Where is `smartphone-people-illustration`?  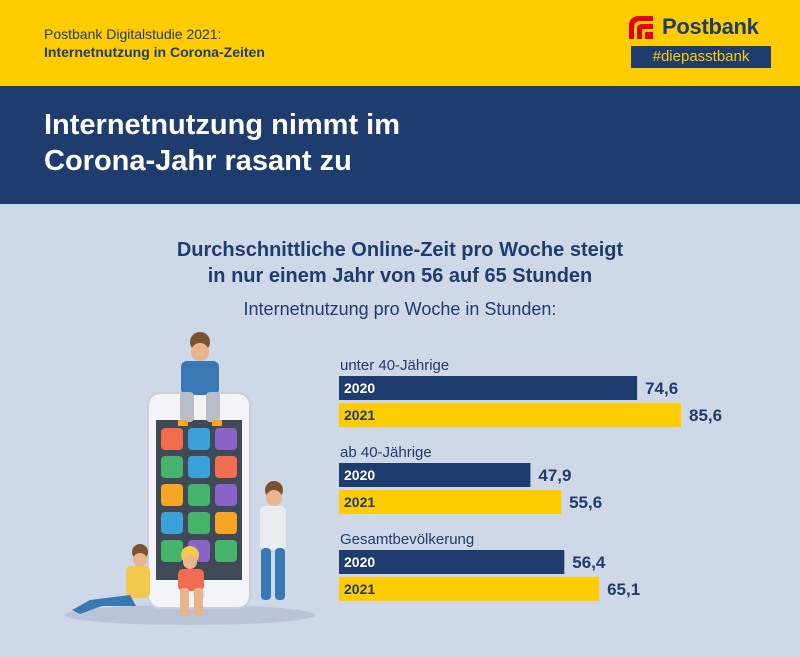 smartphone-people-illustration is located at coordinates (190, 478).